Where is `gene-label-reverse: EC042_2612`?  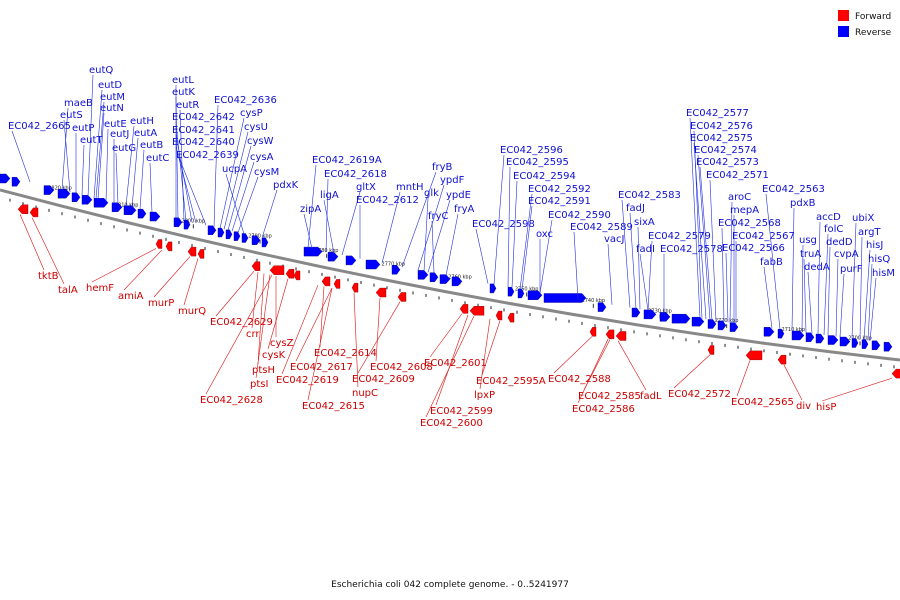 gene-label-reverse: EC042_2612 is located at coordinates (387, 200).